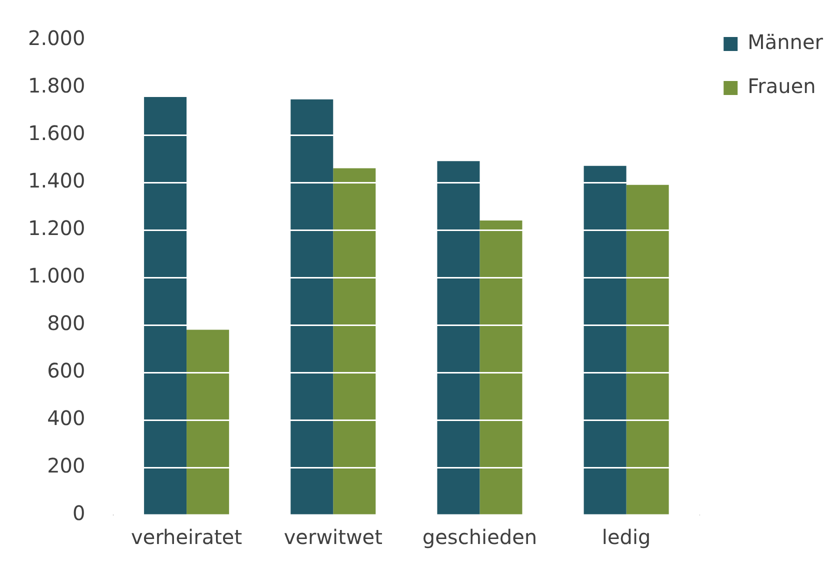 The image size is (837, 567). What do you see at coordinates (79, 513) in the screenshot?
I see `y-tick-label: 0` at bounding box center [79, 513].